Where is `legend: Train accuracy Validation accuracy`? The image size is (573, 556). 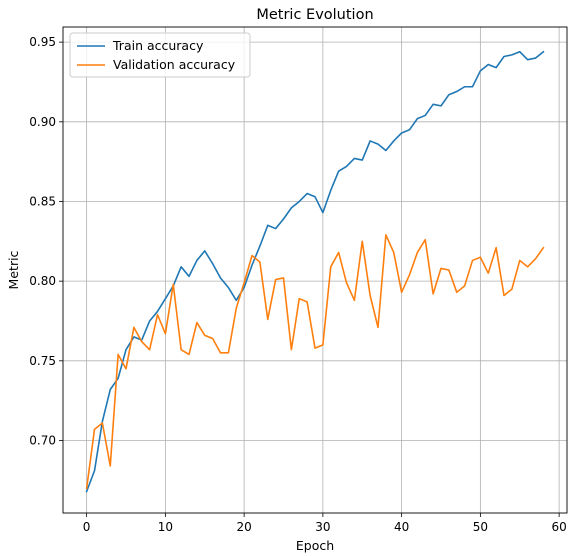 legend: Train accuracy Validation accuracy is located at coordinates (160, 55).